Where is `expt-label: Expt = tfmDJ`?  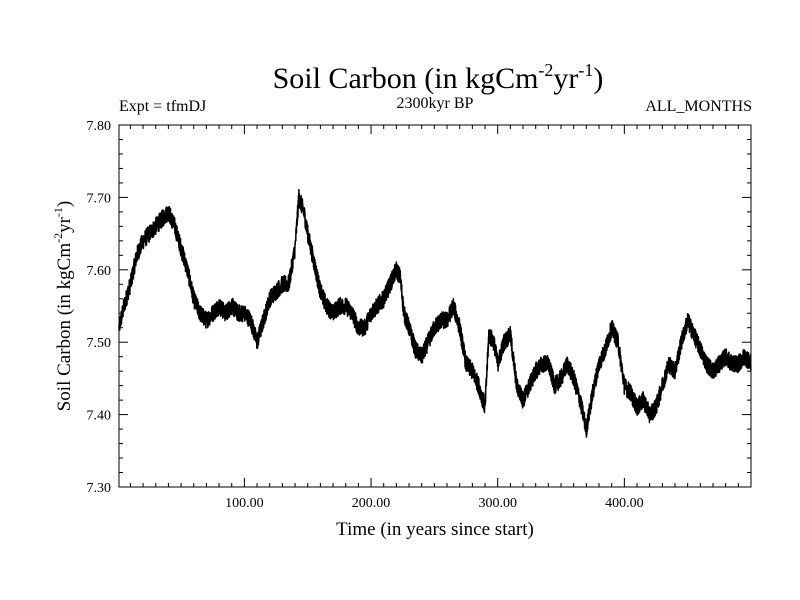 expt-label: Expt = tfmDJ is located at coordinates (162, 106).